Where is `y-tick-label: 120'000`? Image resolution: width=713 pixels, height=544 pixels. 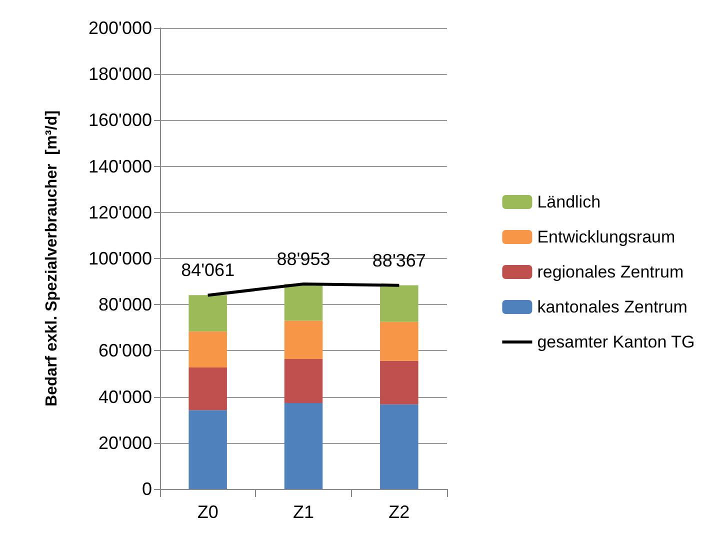
y-tick-label: 120'000 is located at coordinates (120, 212).